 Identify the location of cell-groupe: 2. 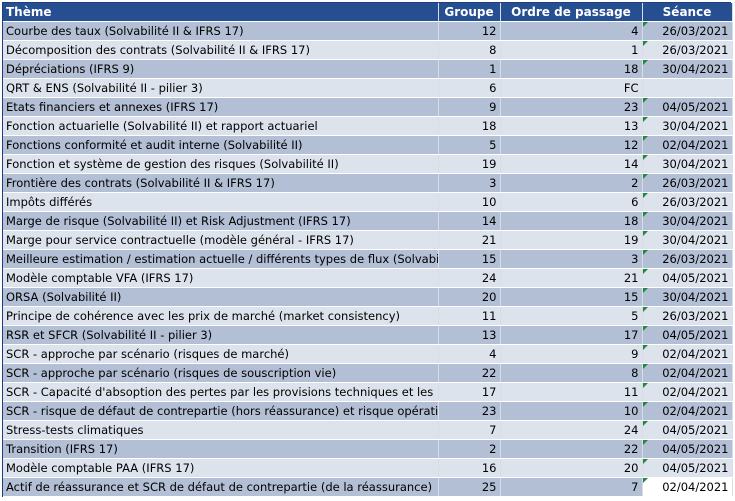
(469, 449).